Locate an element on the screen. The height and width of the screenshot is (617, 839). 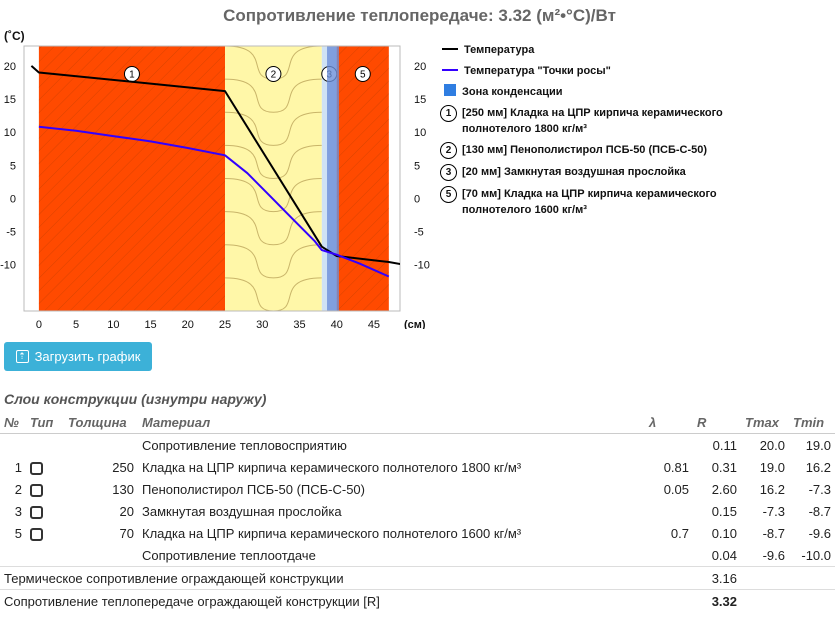
y-tick-label-left: 0 is located at coordinates (13, 199).